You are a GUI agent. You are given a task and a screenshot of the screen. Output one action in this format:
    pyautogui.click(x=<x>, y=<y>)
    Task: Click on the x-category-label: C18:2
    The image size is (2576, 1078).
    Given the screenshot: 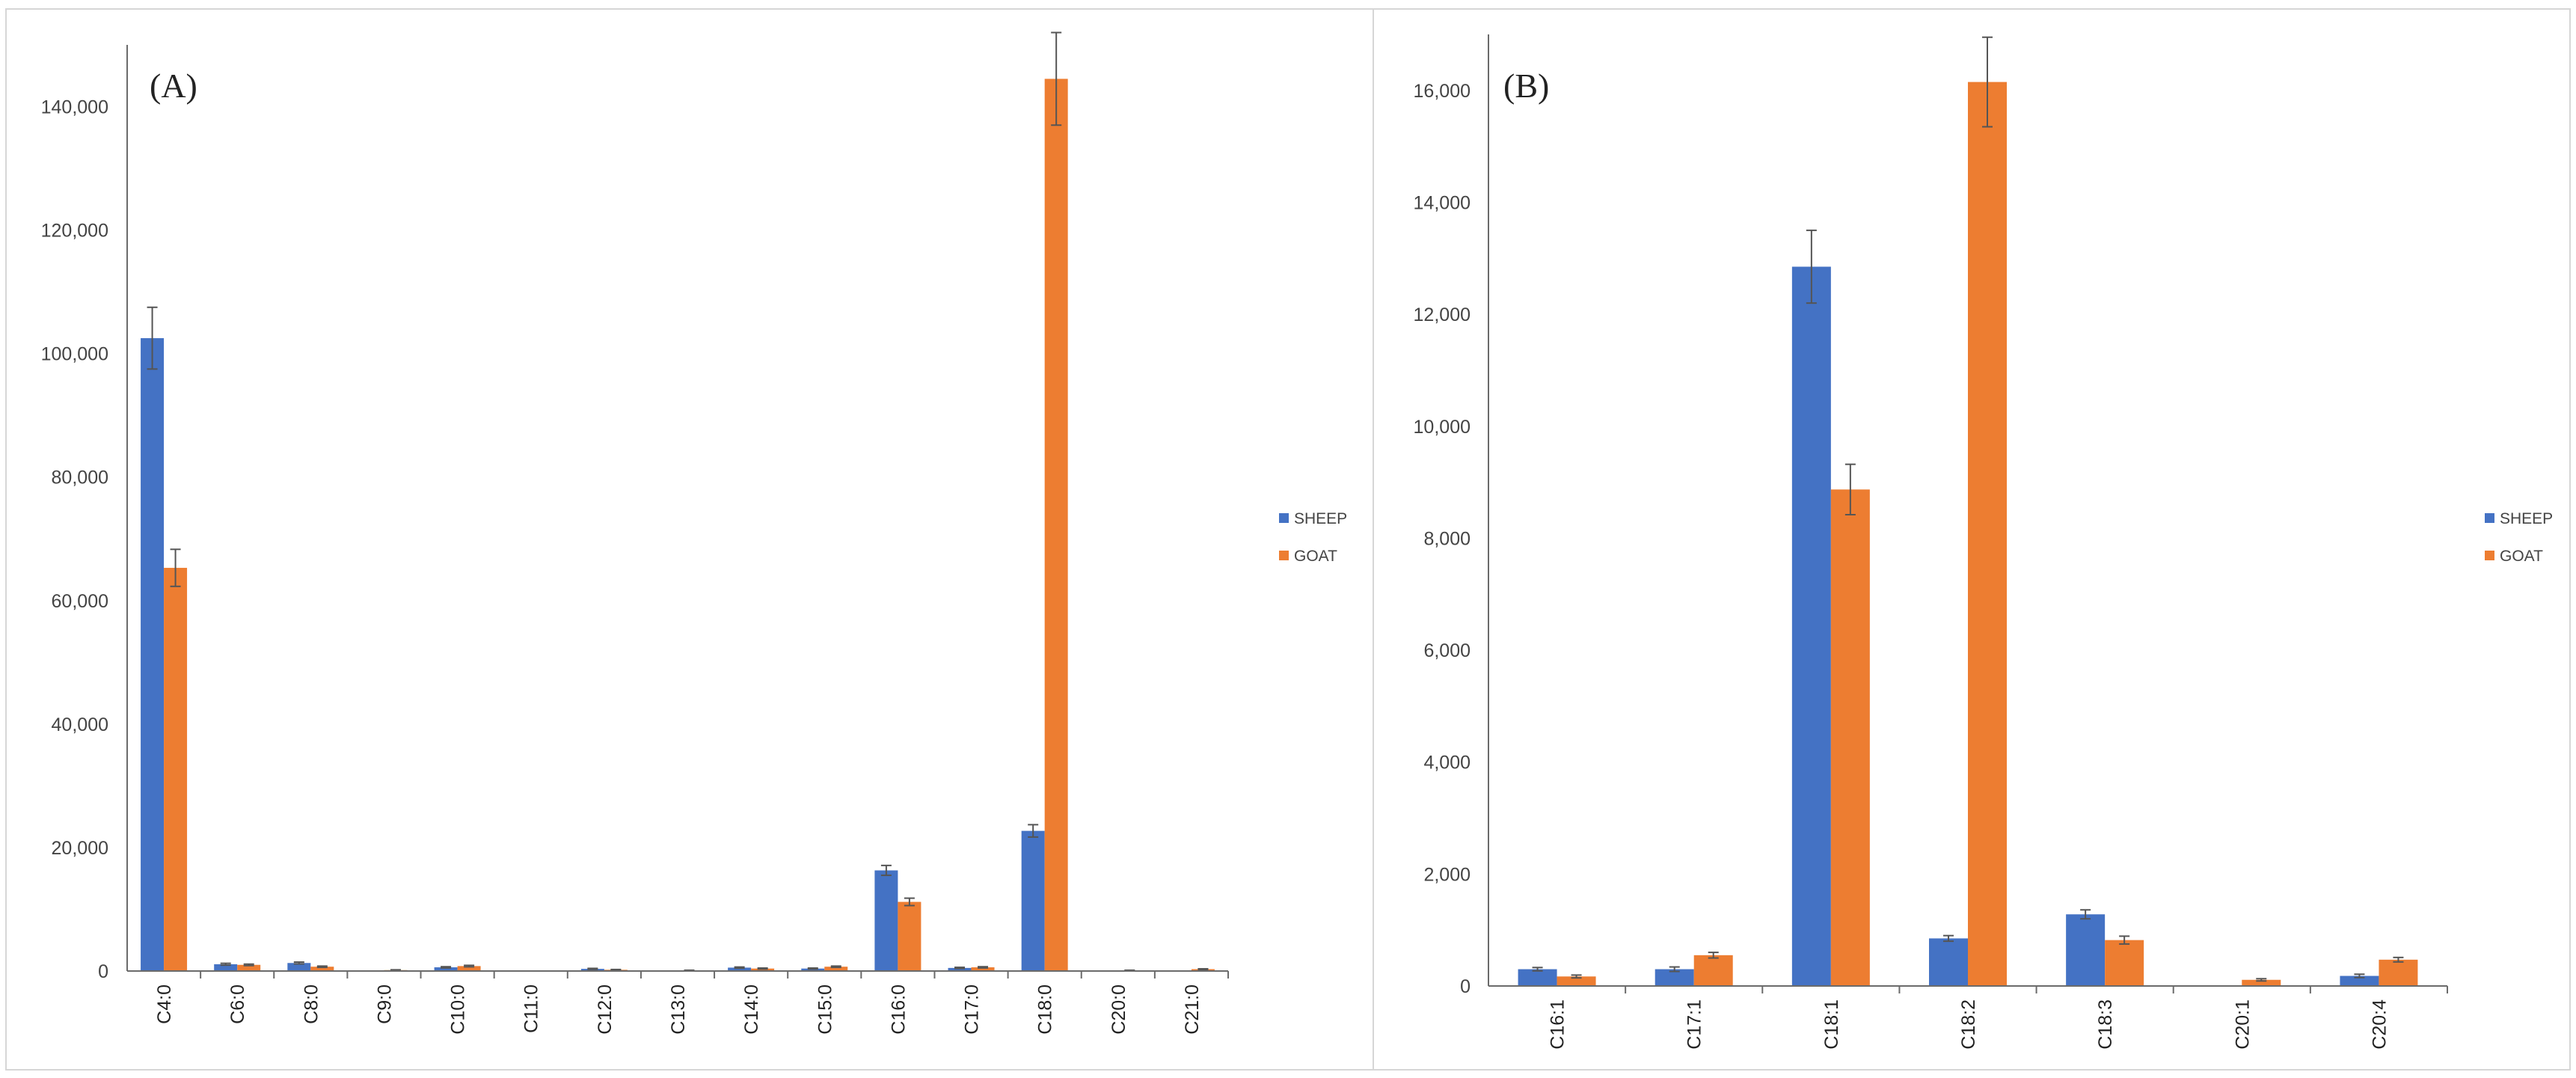 What is the action you would take?
    pyautogui.click(x=1968, y=1024)
    